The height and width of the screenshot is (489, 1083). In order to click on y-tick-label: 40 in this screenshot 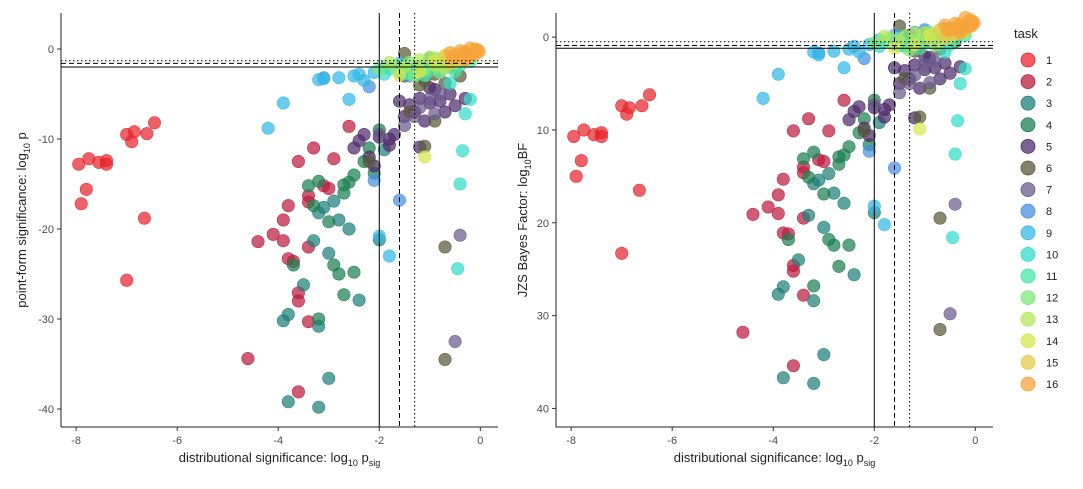, I will do `click(543, 409)`.